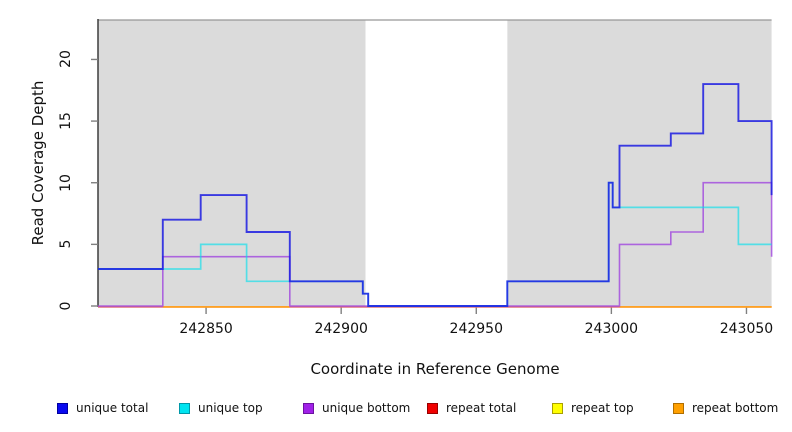  I want to click on x-tick-label: 242900, so click(341, 329).